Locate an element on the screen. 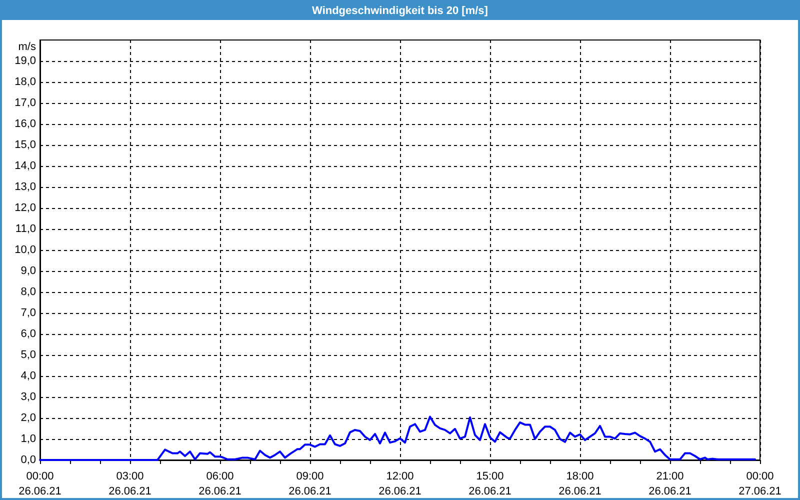 This screenshot has width=800, height=500. chart-title: Windgeschwindigkeit bis 20 [m/s] is located at coordinates (400, 11).